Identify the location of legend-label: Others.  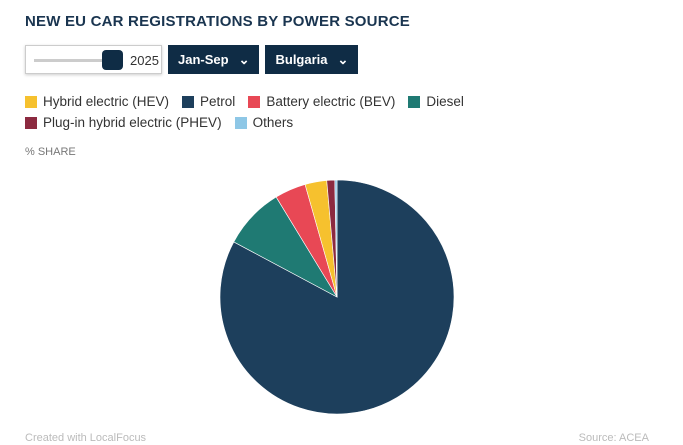
(273, 122).